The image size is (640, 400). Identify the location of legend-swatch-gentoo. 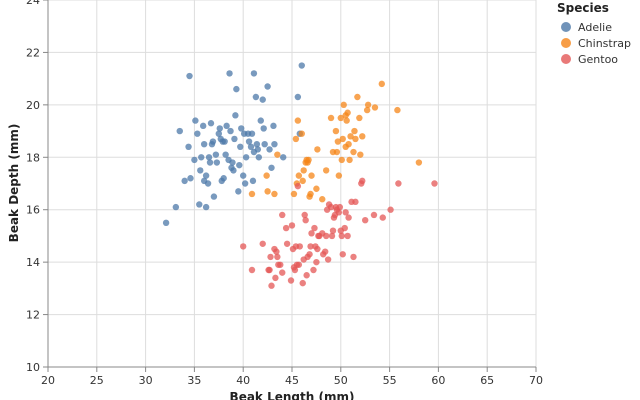
(566, 59).